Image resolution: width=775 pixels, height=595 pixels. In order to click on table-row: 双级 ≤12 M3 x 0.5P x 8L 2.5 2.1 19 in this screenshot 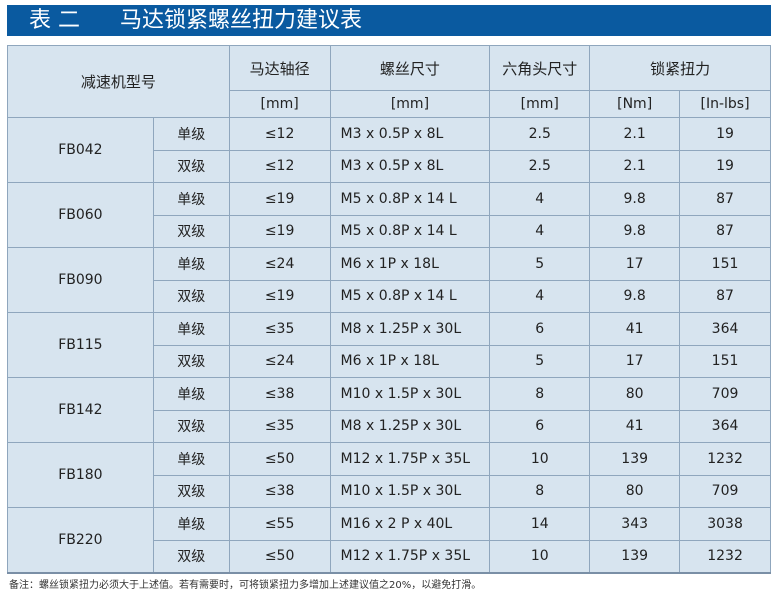, I will do `click(389, 166)`.